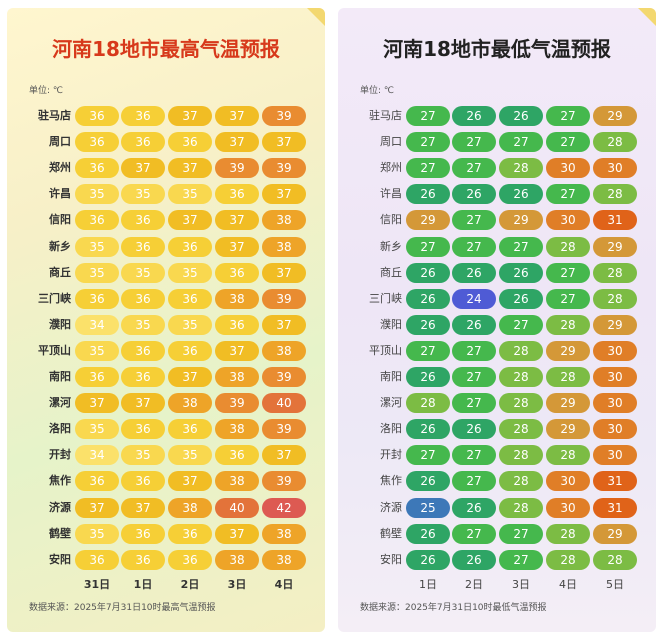  I want to click on city-label: 新乡, so click(60, 246).